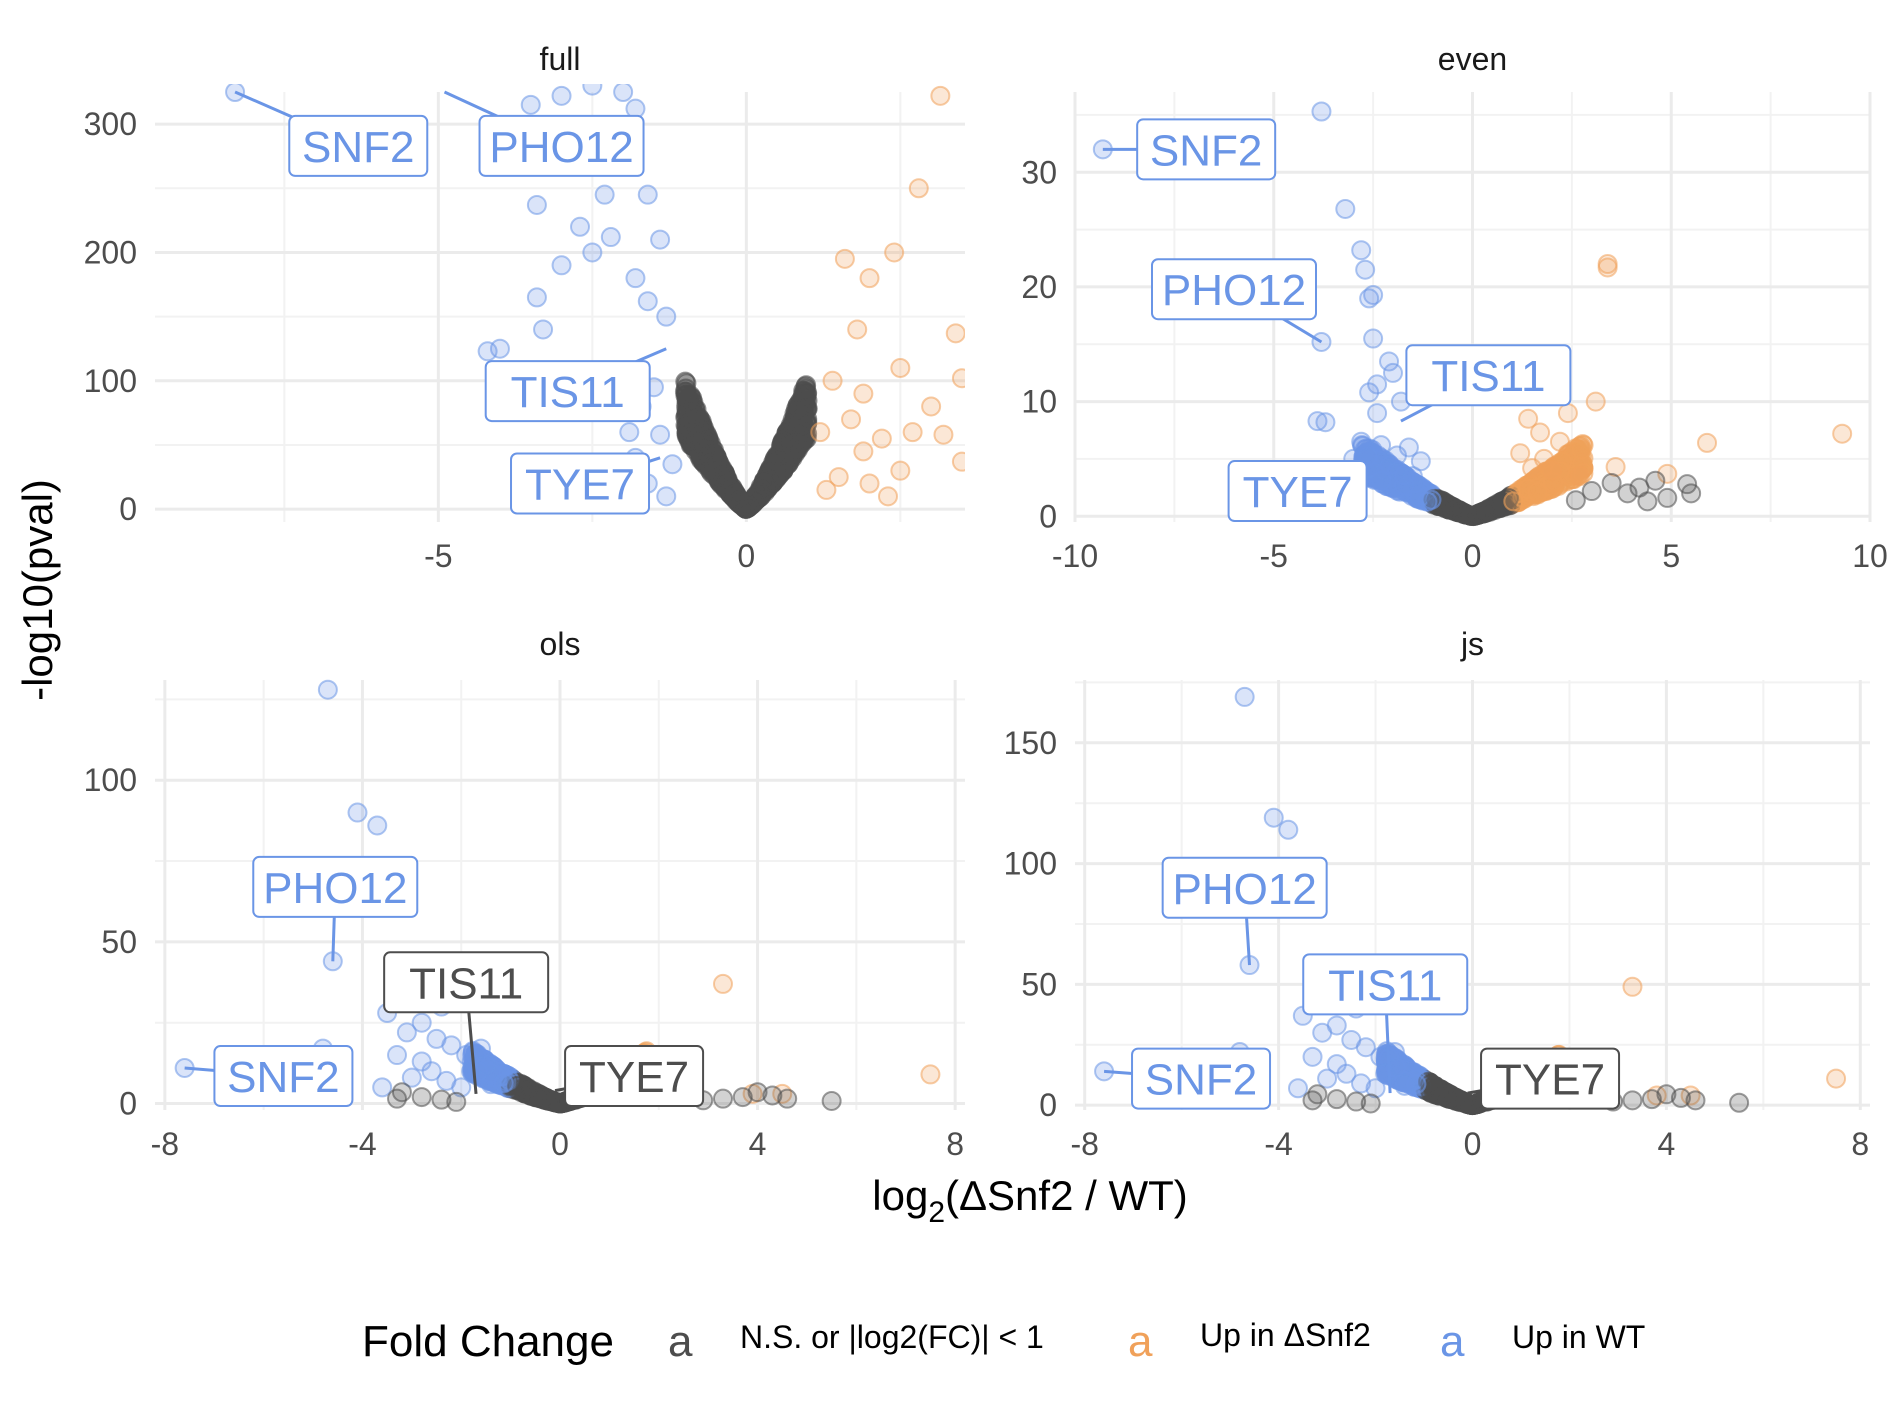 The image size is (1889, 1417). What do you see at coordinates (119, 942) in the screenshot?
I see `y-tick-label: 50` at bounding box center [119, 942].